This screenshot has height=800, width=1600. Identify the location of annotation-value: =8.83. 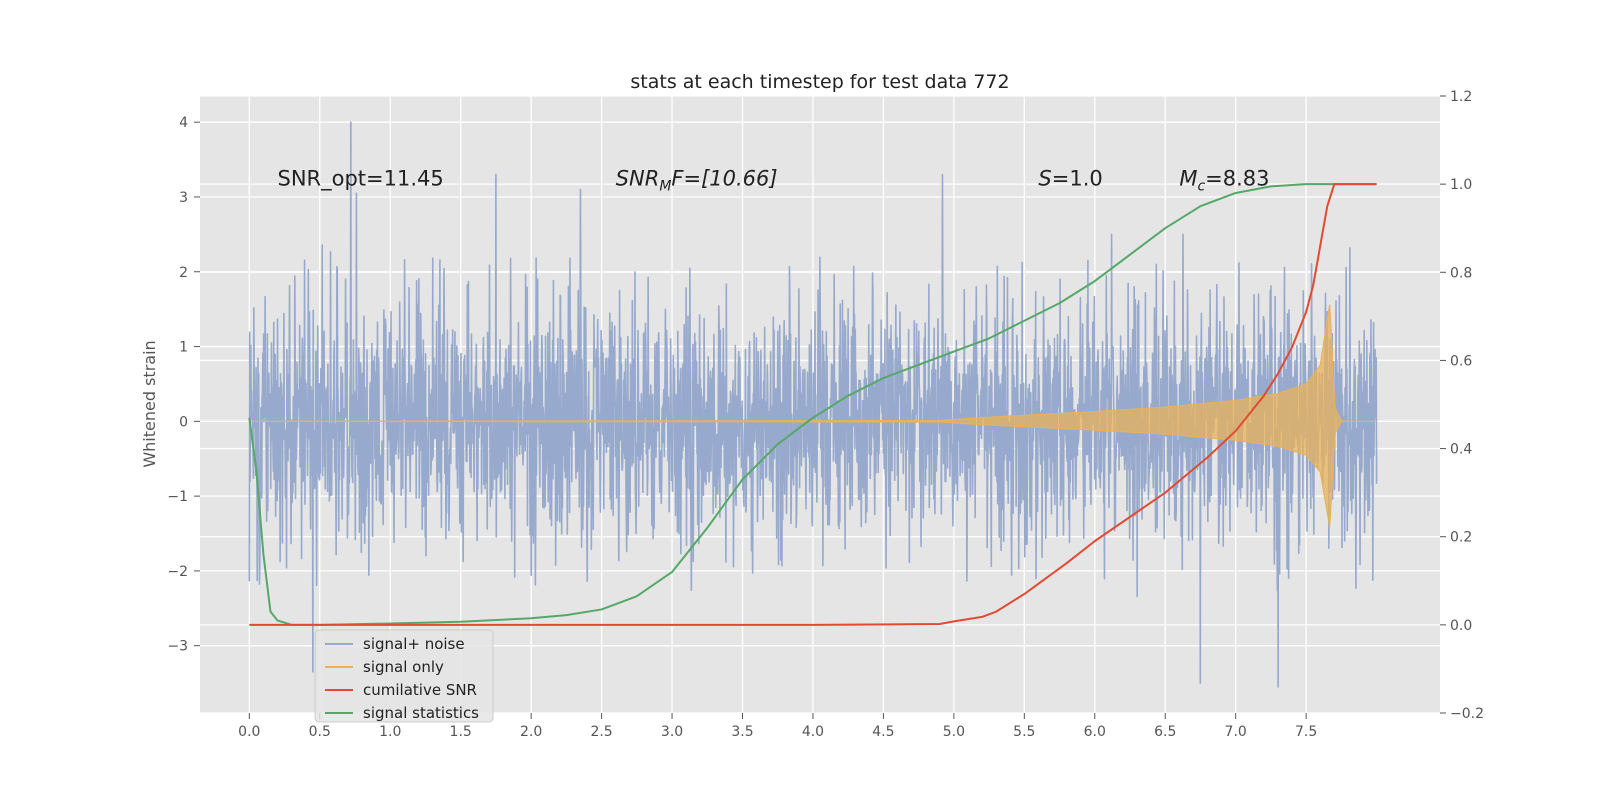
(1237, 178).